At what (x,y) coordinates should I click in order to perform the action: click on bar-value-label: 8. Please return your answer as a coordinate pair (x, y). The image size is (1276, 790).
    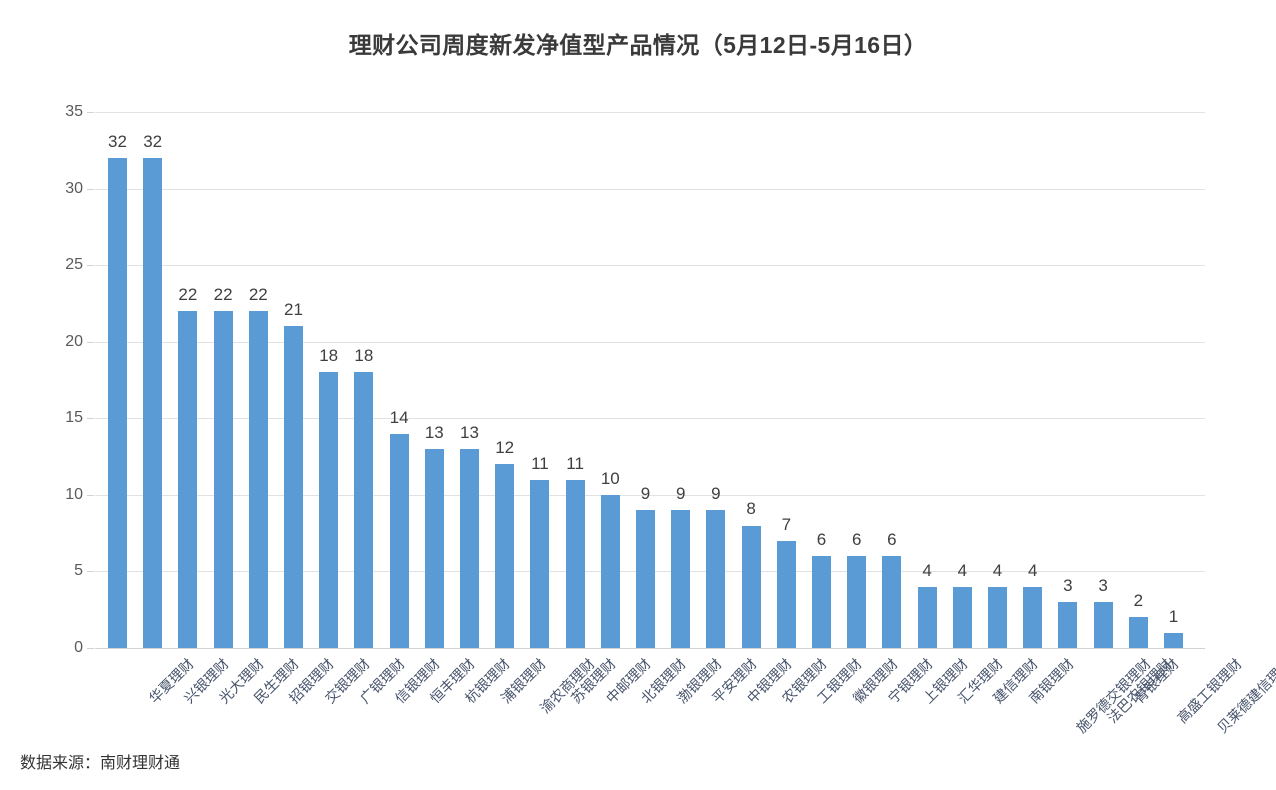
    Looking at the image, I should click on (751, 509).